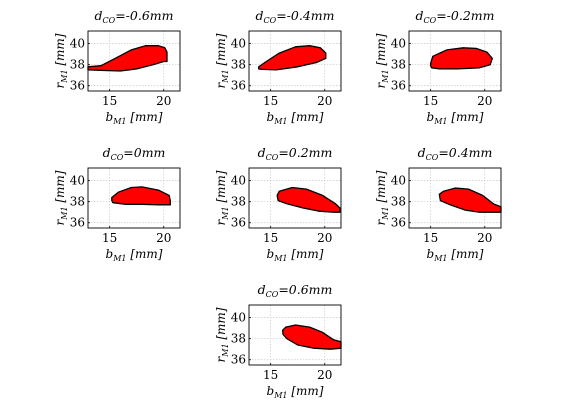 The image size is (567, 411). I want to click on subplot-title: dCO=-0.4mm, so click(295, 16).